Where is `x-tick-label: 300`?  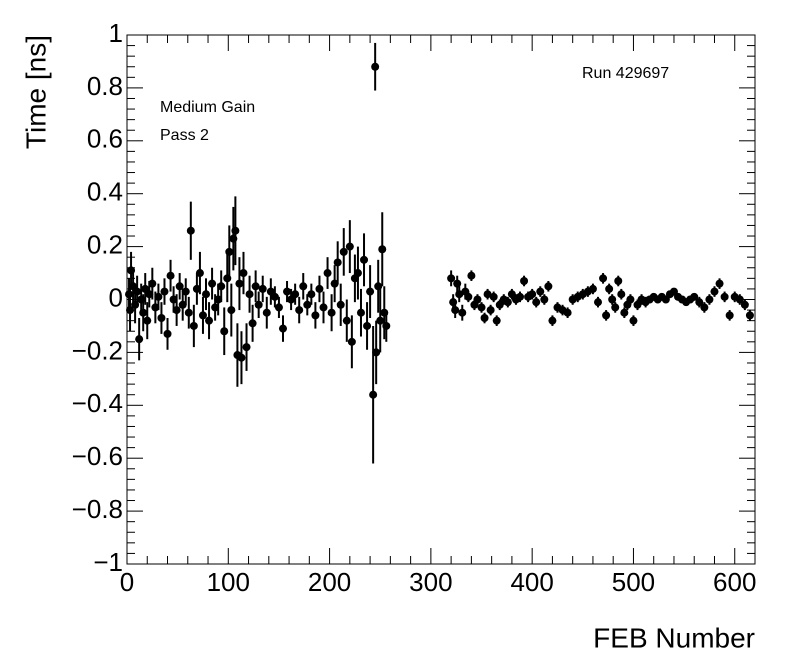 x-tick-label: 300 is located at coordinates (430, 582).